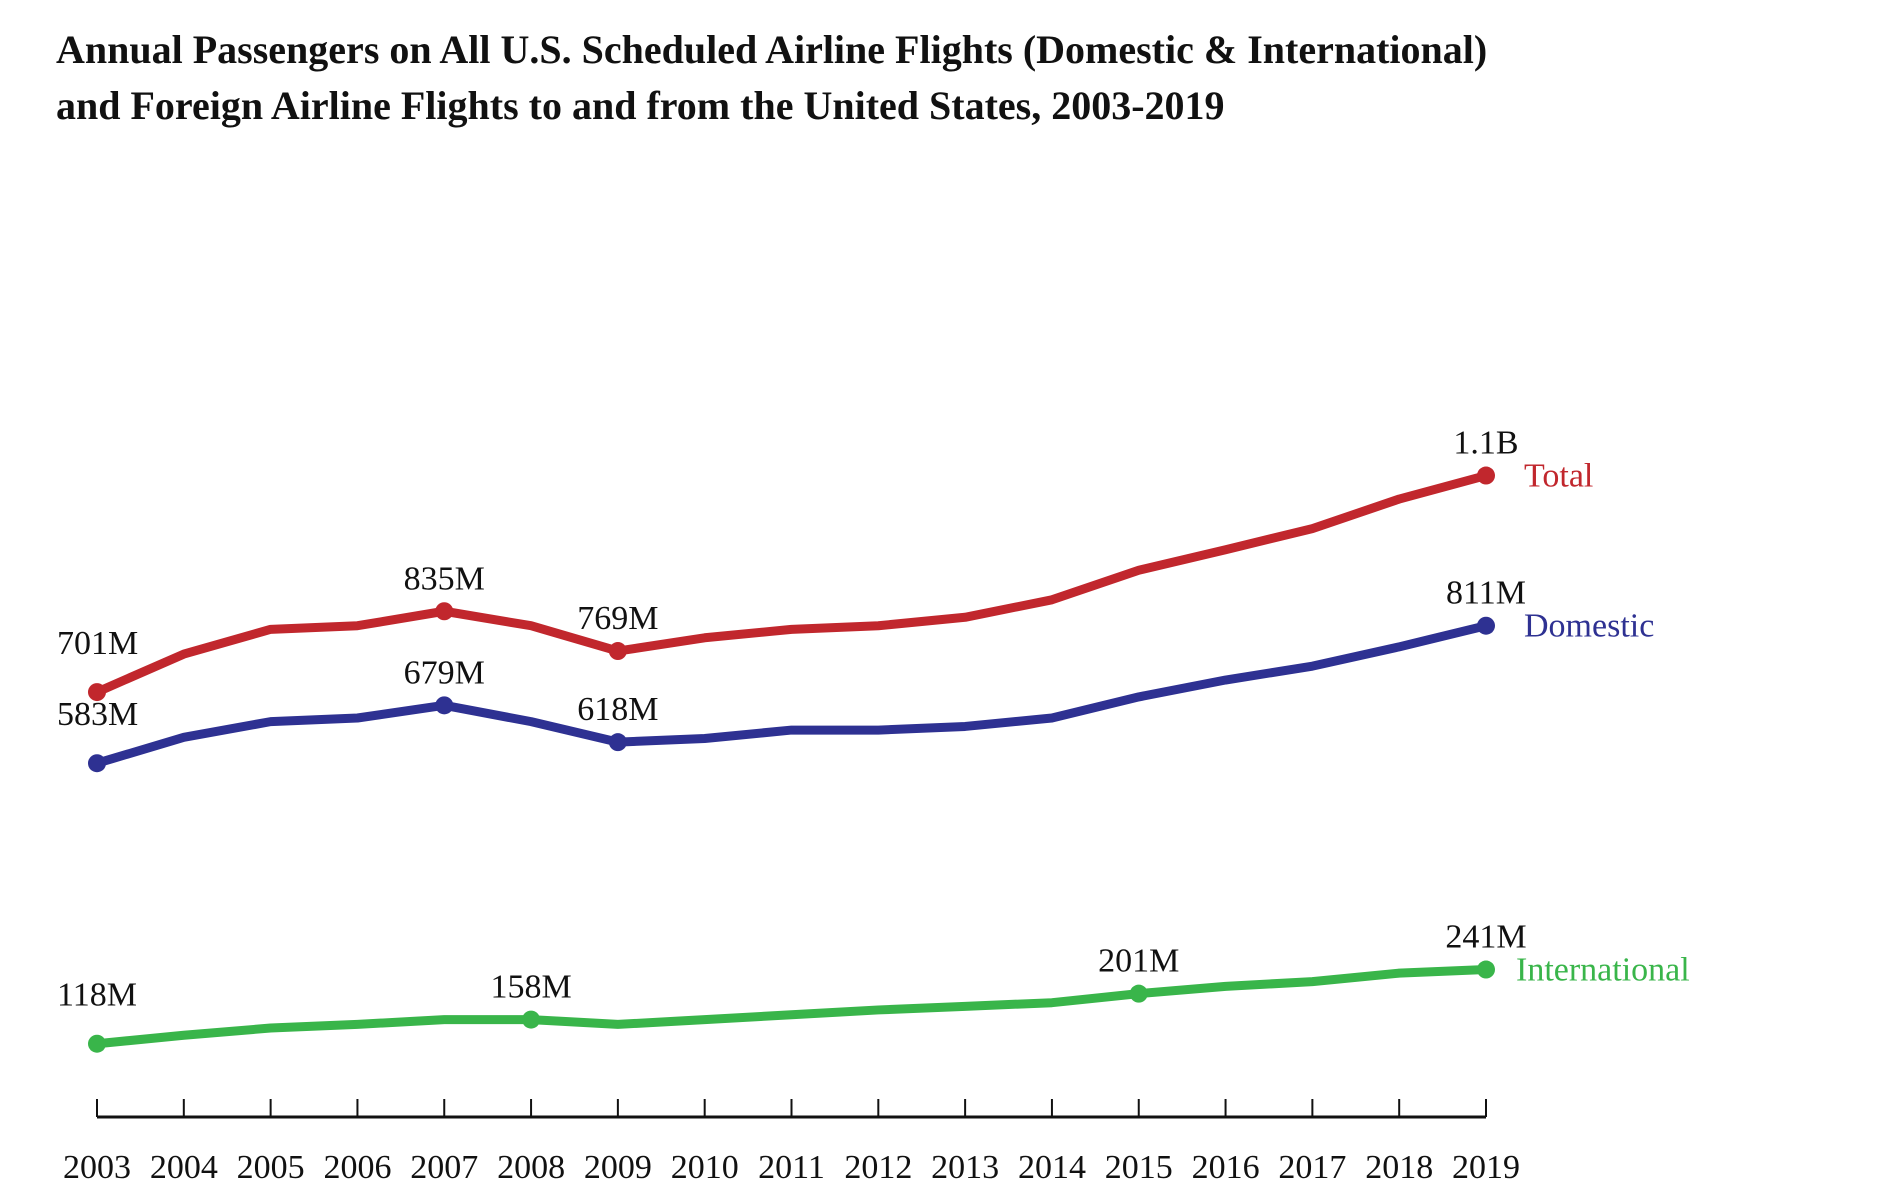  Describe the element at coordinates (1486, 593) in the screenshot. I see `data-label: 811M` at that location.